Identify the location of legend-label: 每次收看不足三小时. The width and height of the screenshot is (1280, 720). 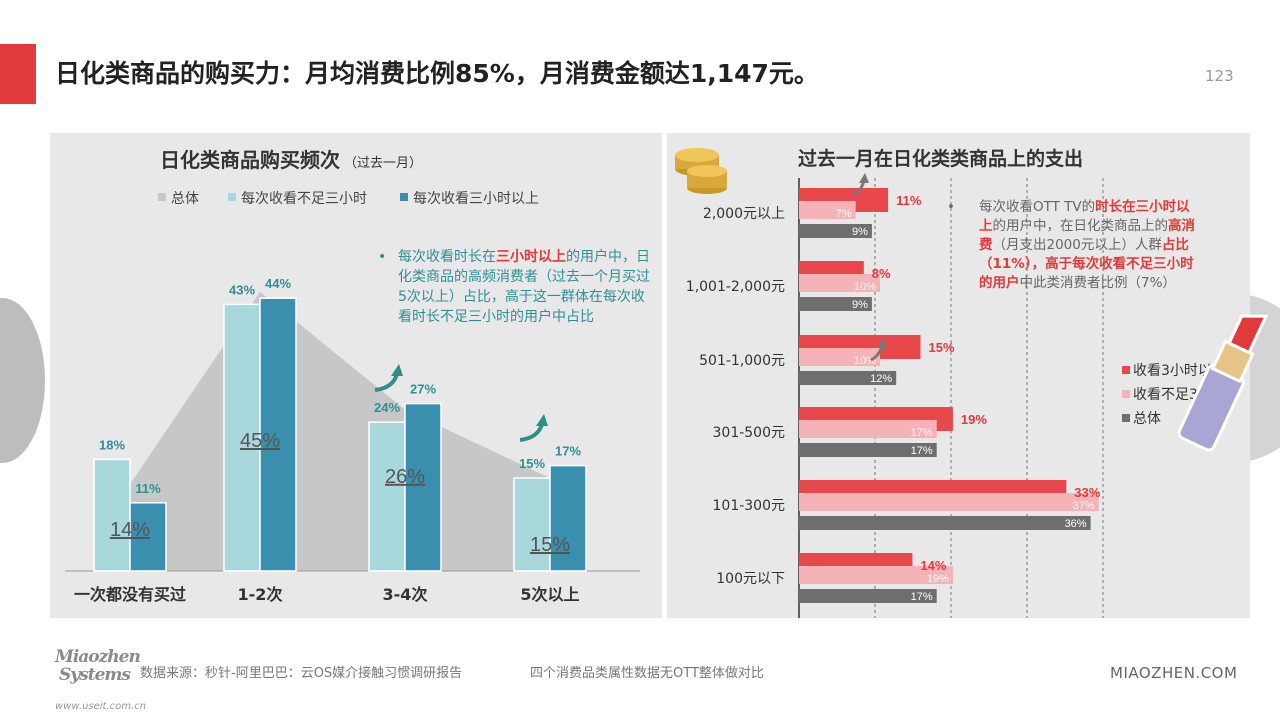
(304, 199).